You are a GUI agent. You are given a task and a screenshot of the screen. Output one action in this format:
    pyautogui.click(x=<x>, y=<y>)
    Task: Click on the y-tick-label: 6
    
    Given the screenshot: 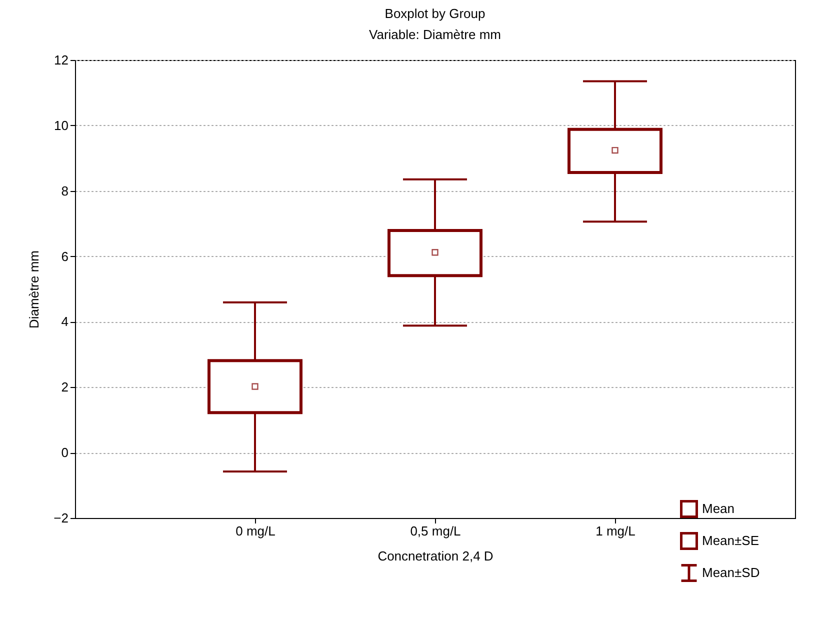 What is the action you would take?
    pyautogui.click(x=64, y=256)
    